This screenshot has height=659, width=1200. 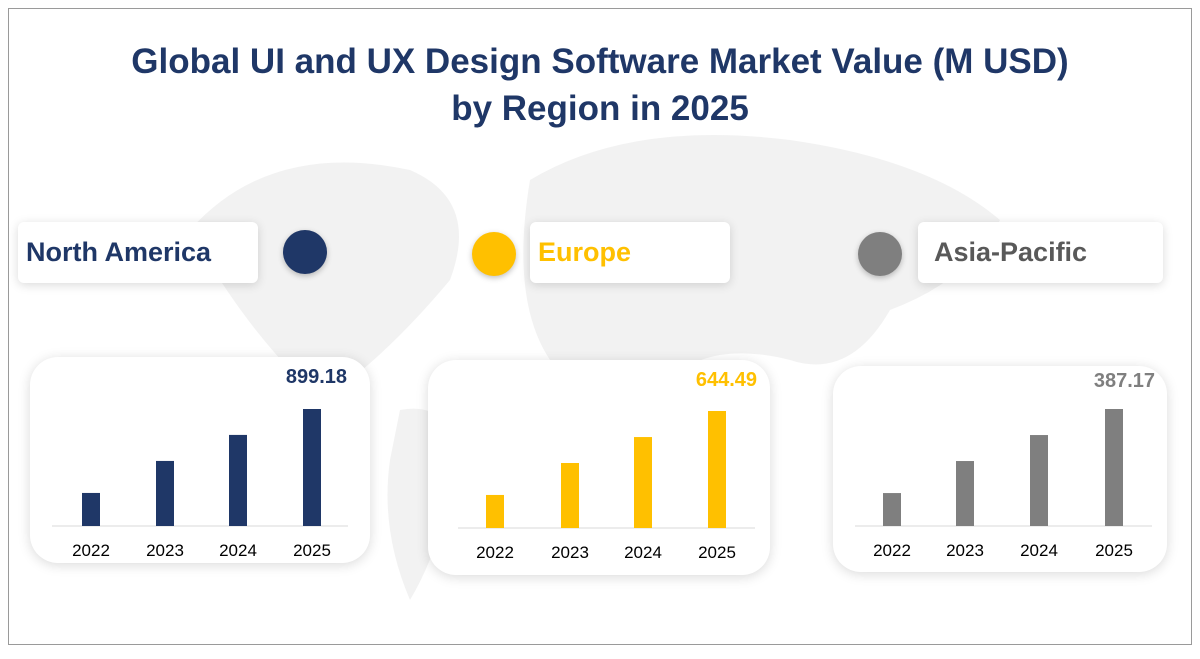 What do you see at coordinates (238, 480) in the screenshot?
I see `north-america-bar-2024` at bounding box center [238, 480].